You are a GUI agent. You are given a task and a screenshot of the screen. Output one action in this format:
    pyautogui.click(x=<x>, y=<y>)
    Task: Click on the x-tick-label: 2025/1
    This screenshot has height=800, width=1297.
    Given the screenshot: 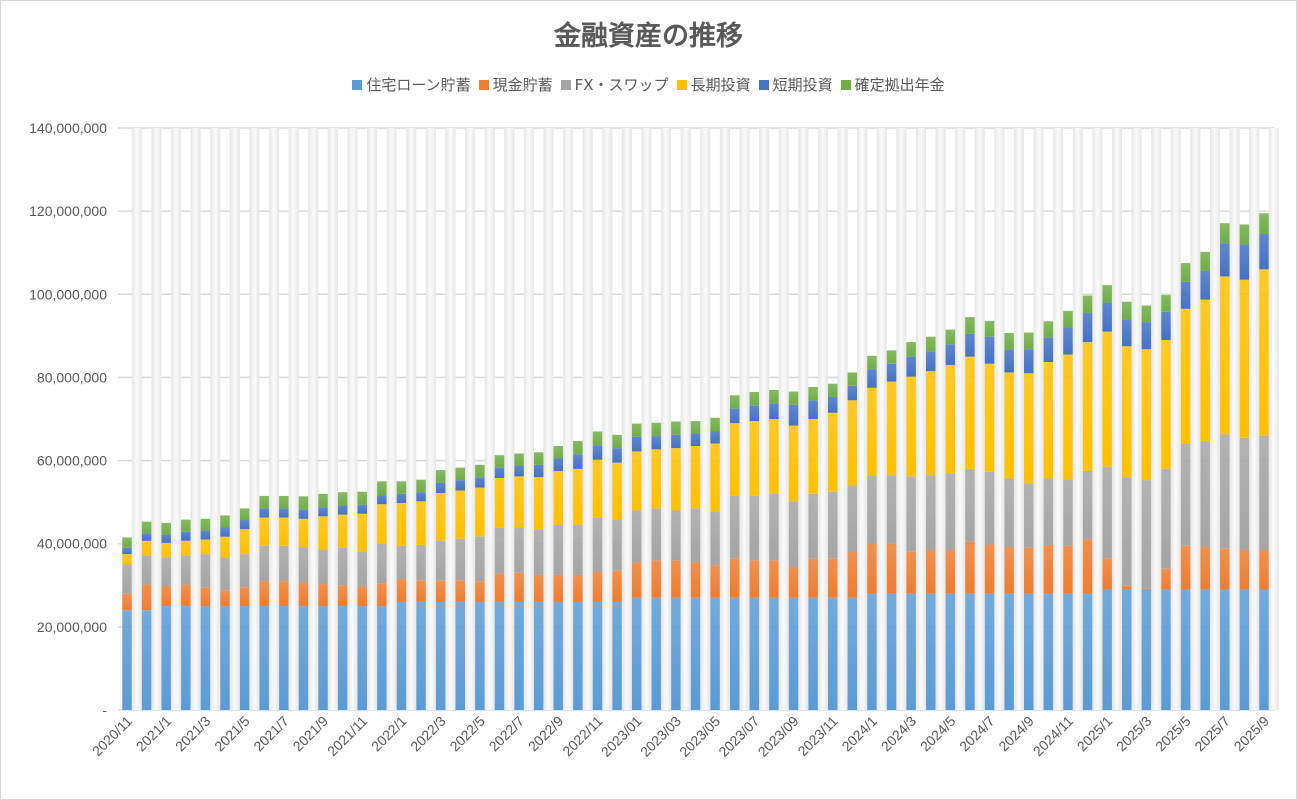 What is the action you would take?
    pyautogui.click(x=1095, y=734)
    